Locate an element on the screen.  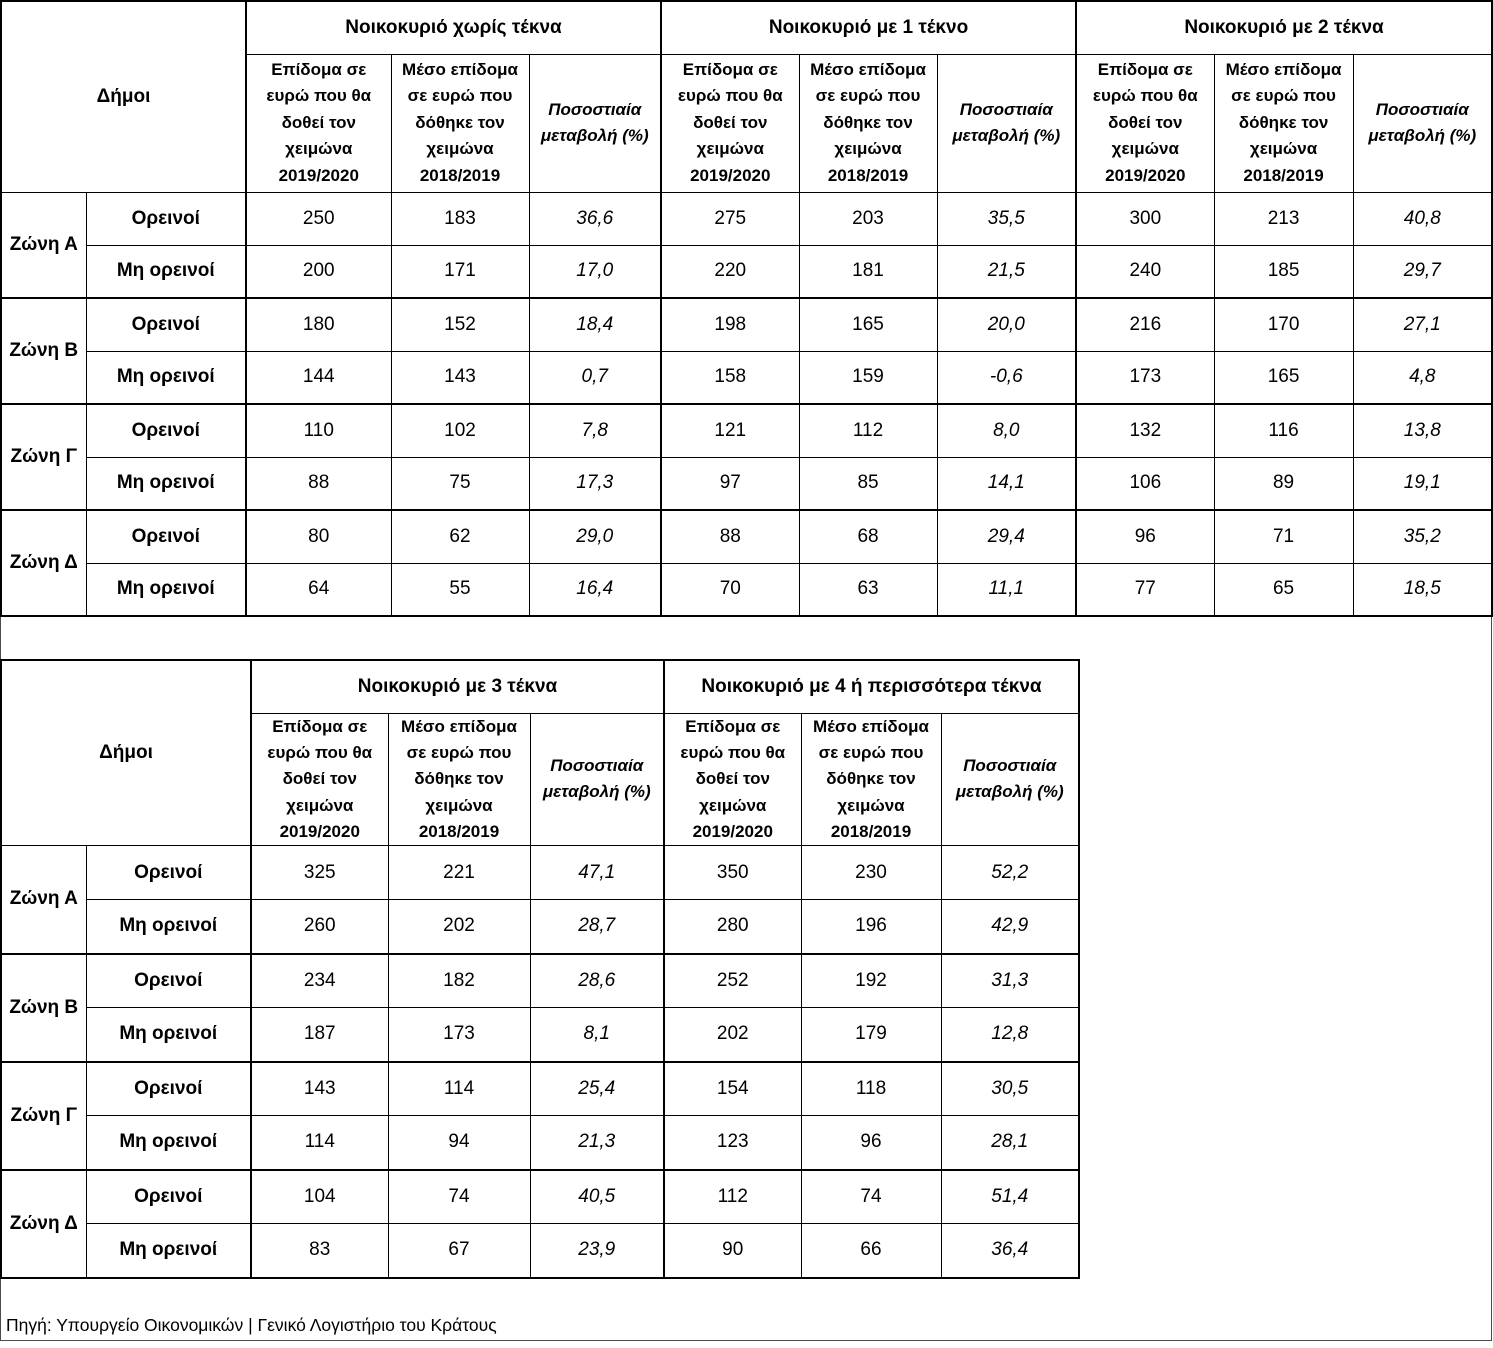
value-cell: 200 is located at coordinates (318, 271).